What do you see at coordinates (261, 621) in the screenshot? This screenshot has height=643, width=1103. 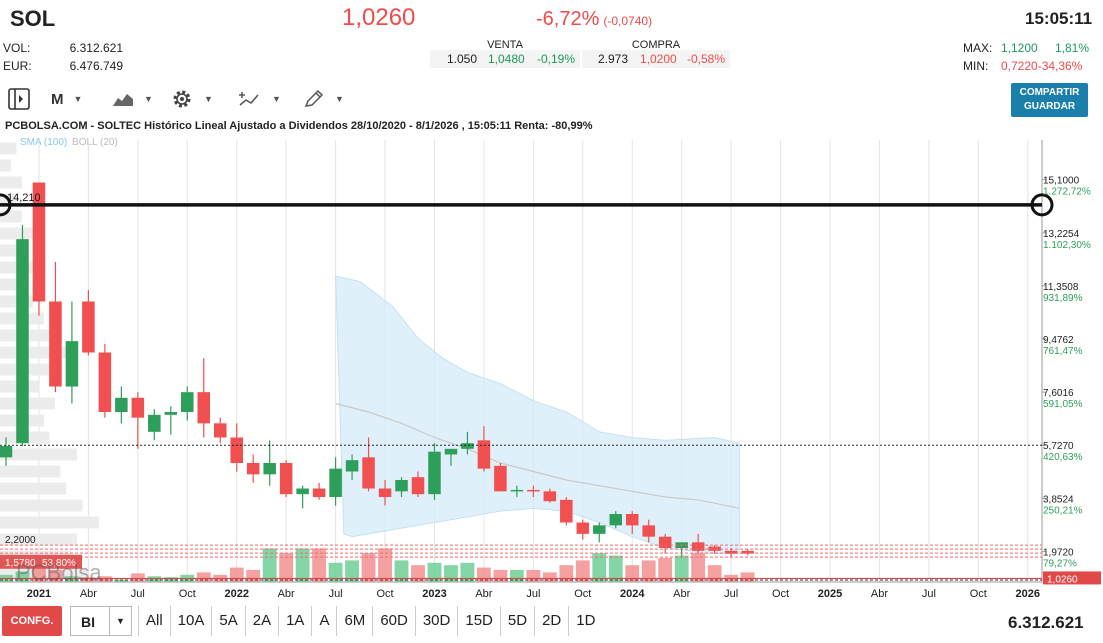 I see `range-button-2a: 2A` at bounding box center [261, 621].